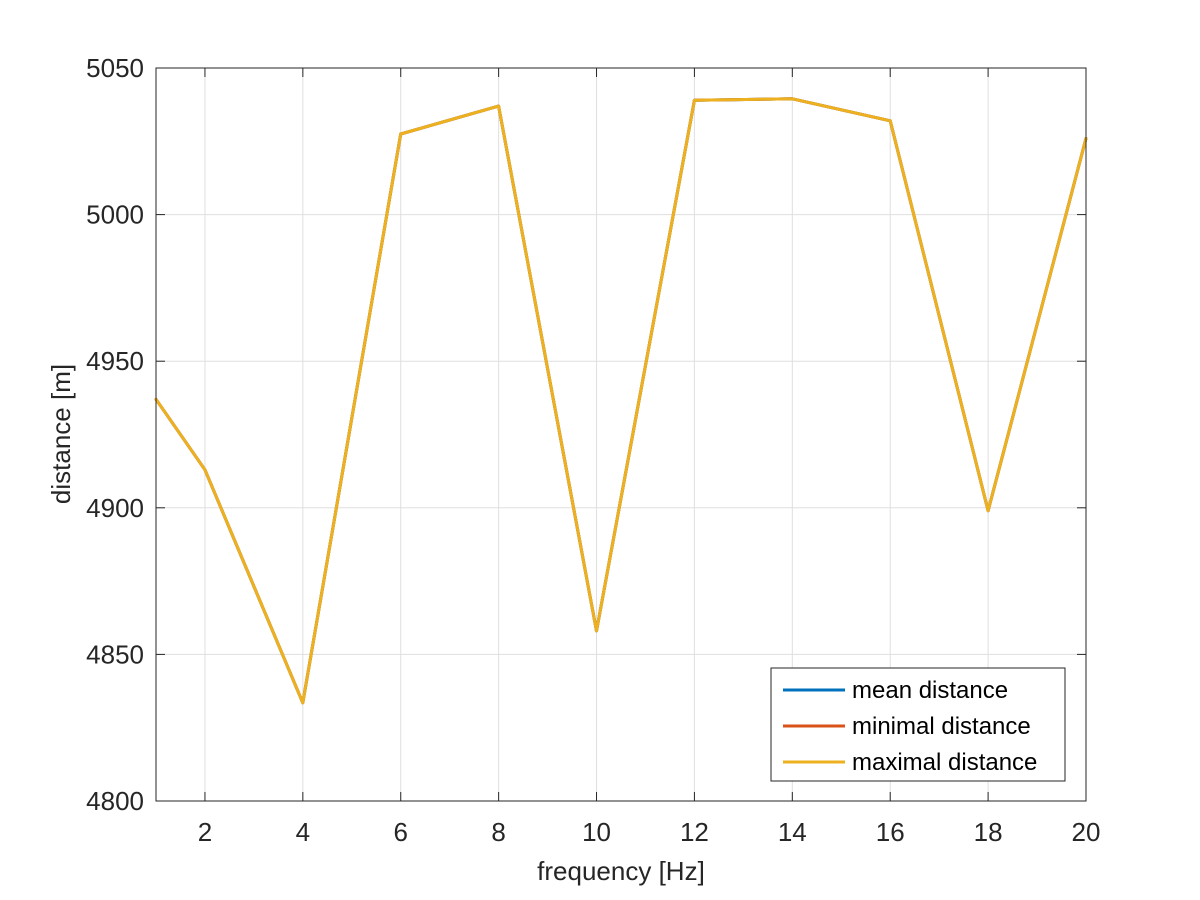 Image resolution: width=1200 pixels, height=900 pixels. I want to click on y-tick-label: 5050, so click(115, 68).